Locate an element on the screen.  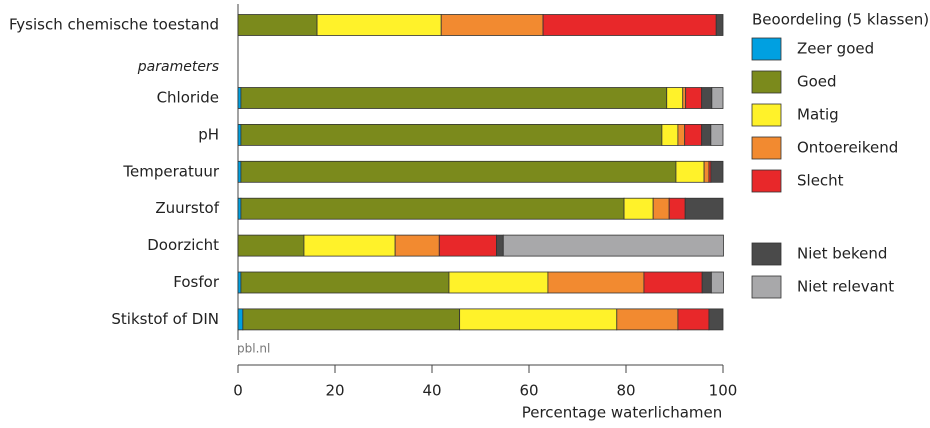
source: pbl.nl is located at coordinates (253, 349).